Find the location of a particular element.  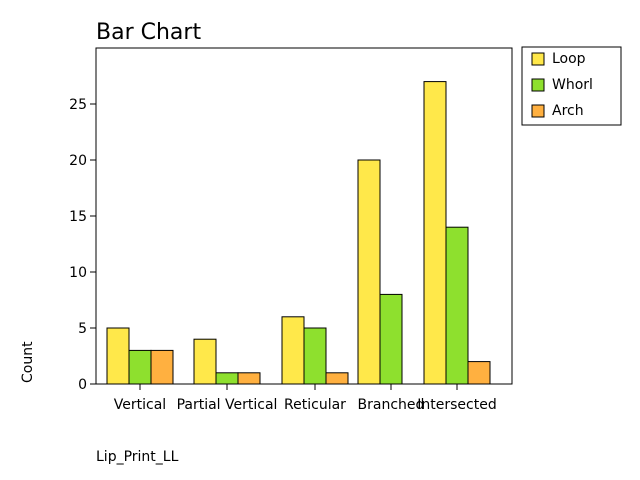

bar-arch-intersected is located at coordinates (479, 373).